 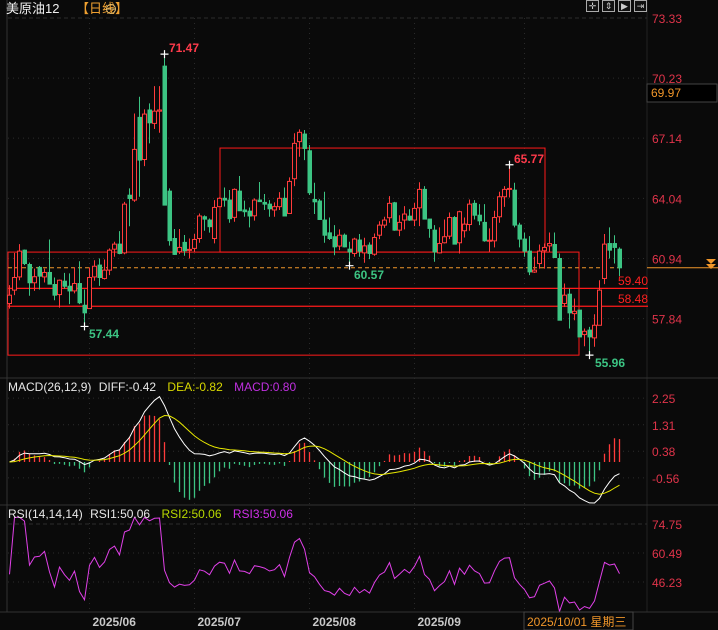 I want to click on period-label: 【日线】, so click(x=102, y=8).